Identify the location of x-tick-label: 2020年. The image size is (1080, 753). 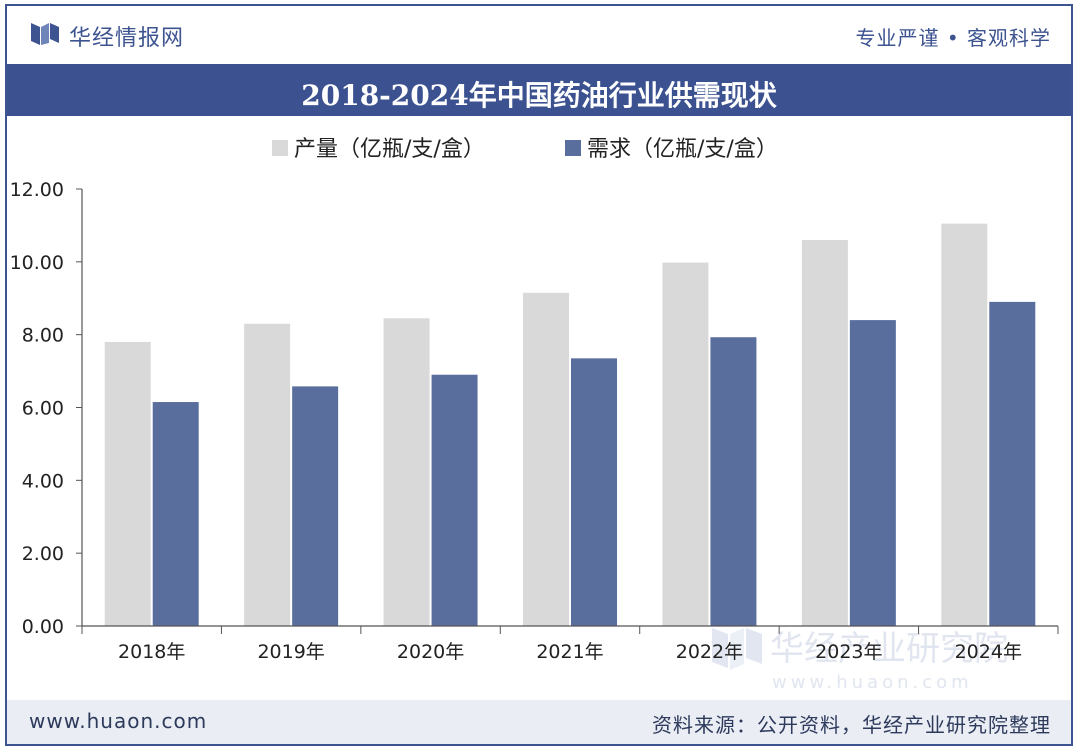
(430, 652).